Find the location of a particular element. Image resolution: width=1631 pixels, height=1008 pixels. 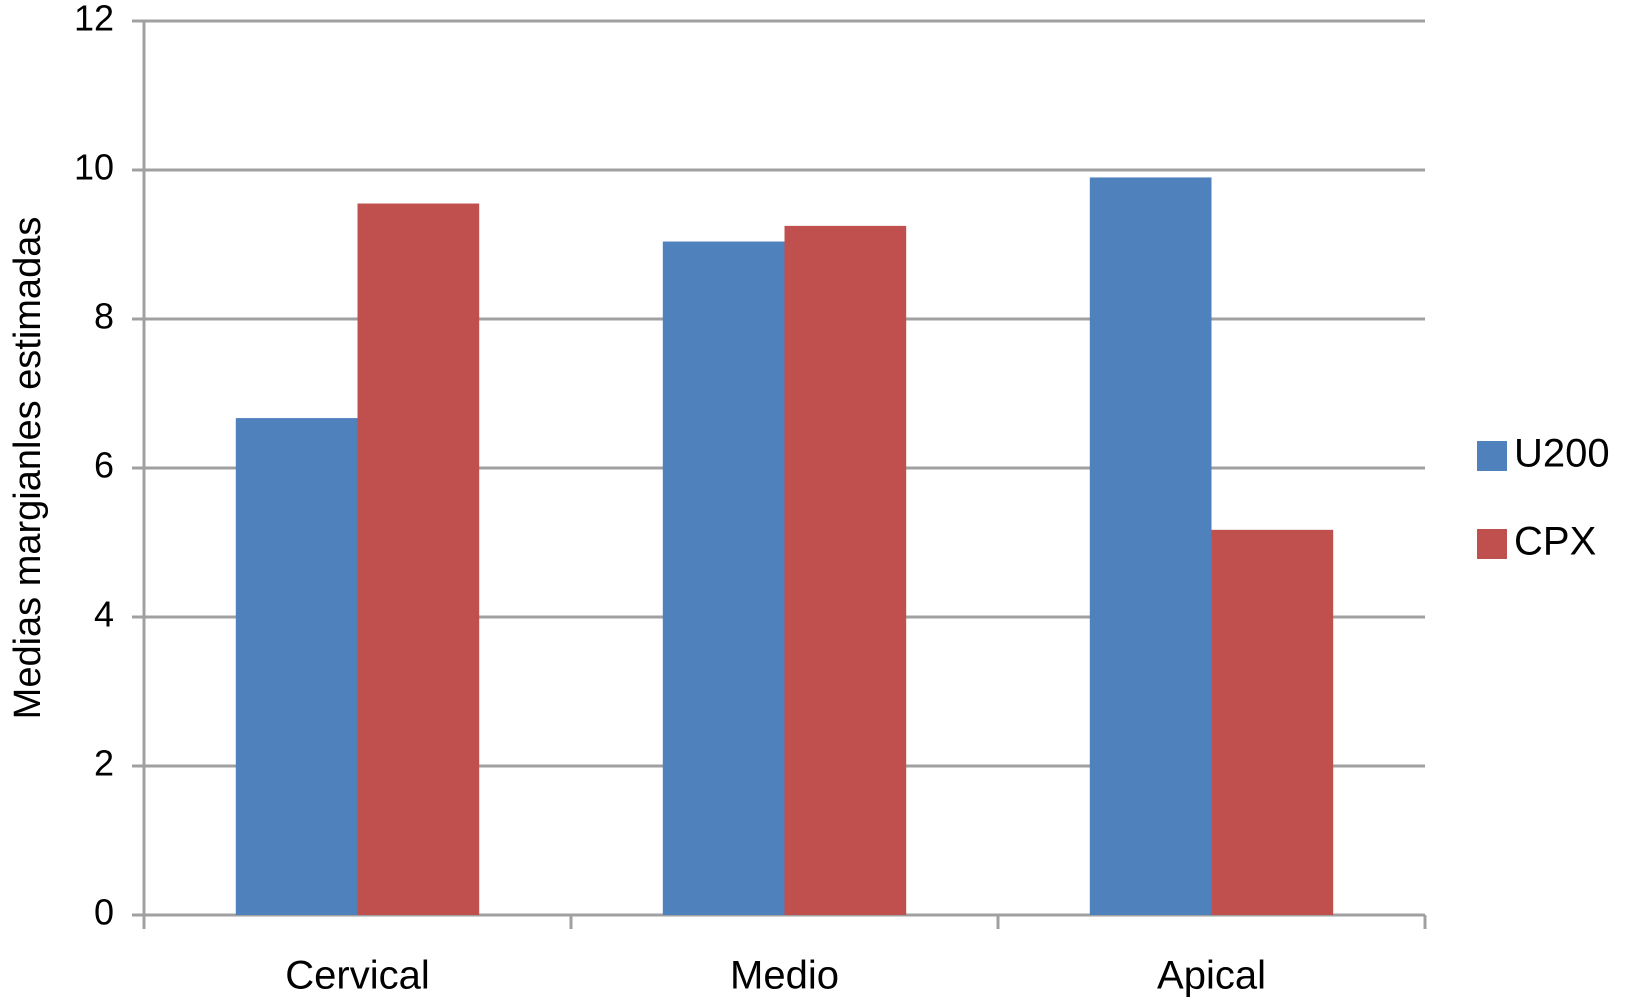

legend-label: CPX is located at coordinates (1555, 542).